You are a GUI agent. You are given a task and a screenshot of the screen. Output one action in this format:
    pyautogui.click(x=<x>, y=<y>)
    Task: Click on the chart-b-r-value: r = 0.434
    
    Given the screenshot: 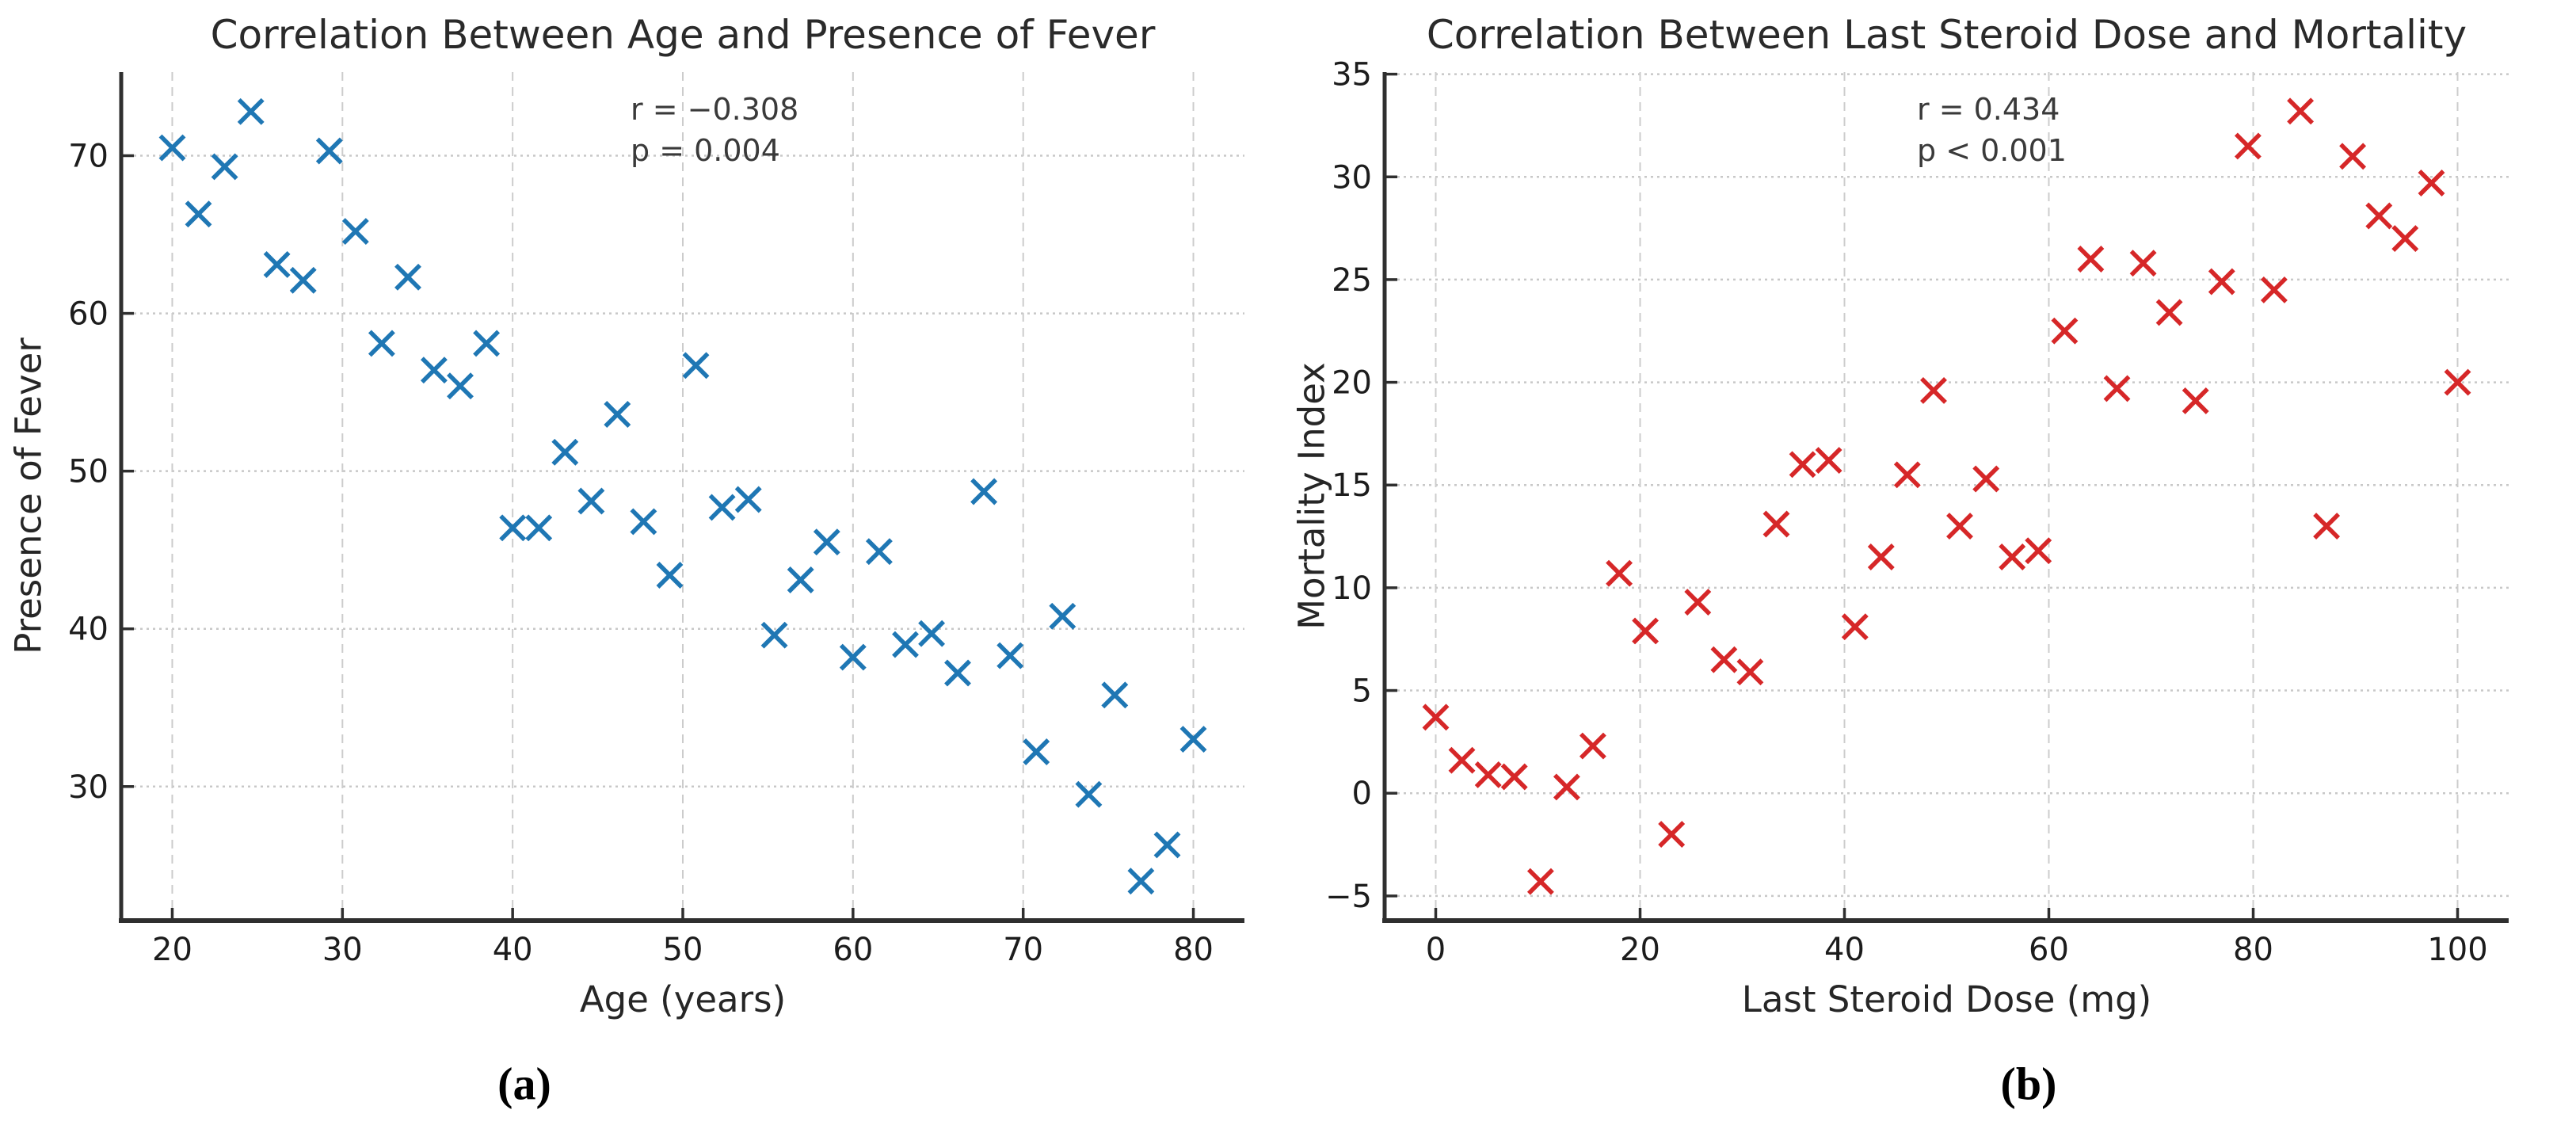 What is the action you would take?
    pyautogui.click(x=1989, y=109)
    